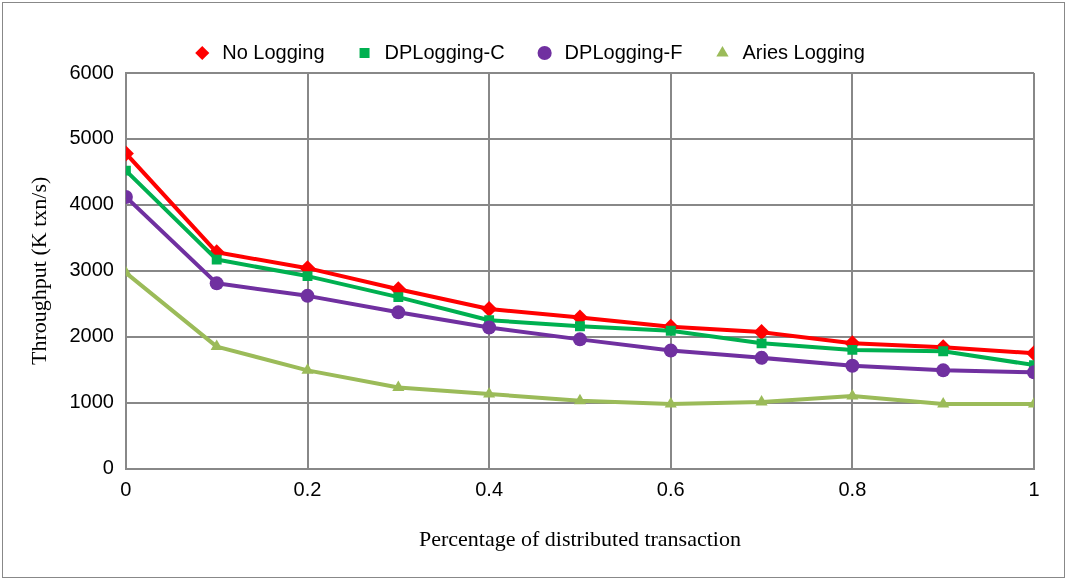  I want to click on legend-label: DPLogging-F, so click(623, 51).